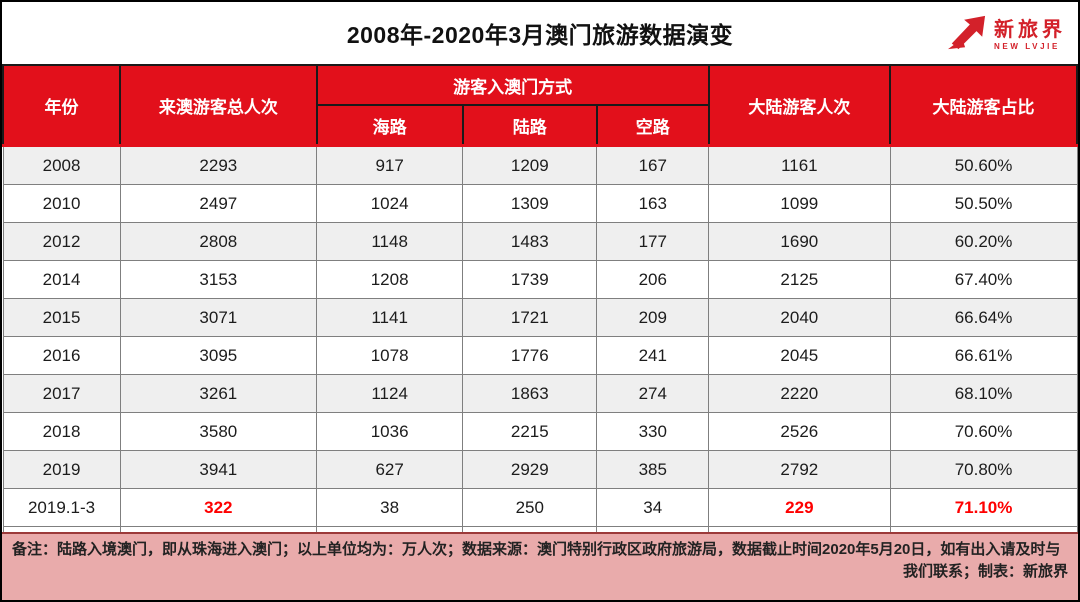 This screenshot has width=1080, height=602. I want to click on table-cell: 163, so click(653, 203).